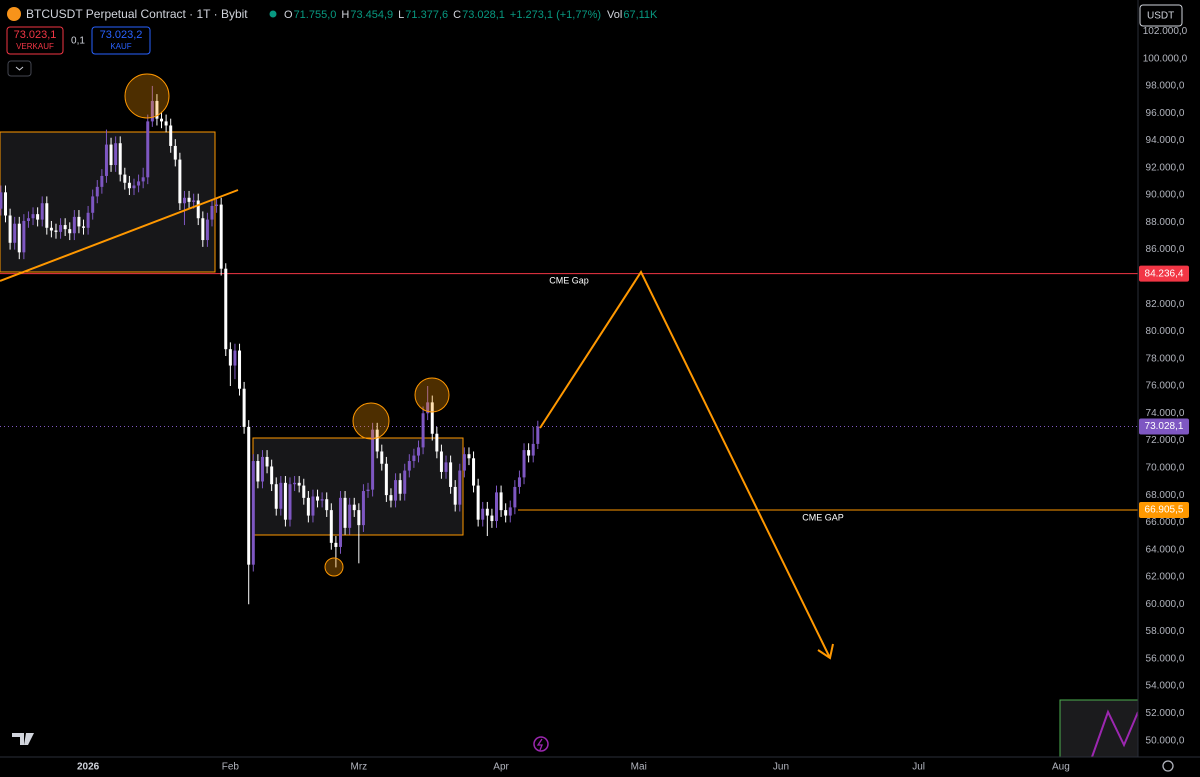 This screenshot has width=1200, height=777. What do you see at coordinates (359, 767) in the screenshot?
I see `x-tick-label: Mrz` at bounding box center [359, 767].